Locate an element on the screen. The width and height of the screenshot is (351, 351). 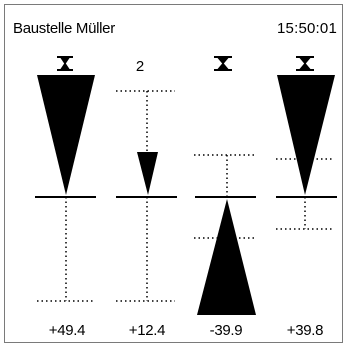
column-1-readout: +49.4 is located at coordinates (67, 330).